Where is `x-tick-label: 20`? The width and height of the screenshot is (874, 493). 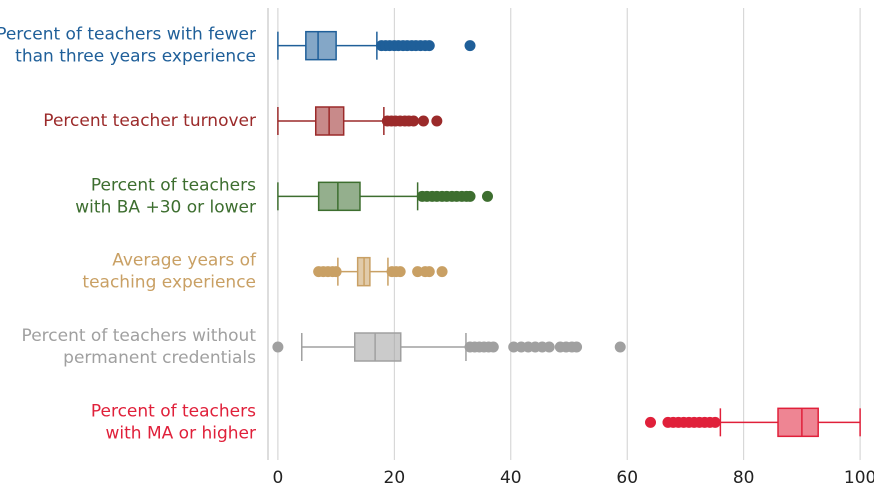
x-tick-label: 20 is located at coordinates (395, 478).